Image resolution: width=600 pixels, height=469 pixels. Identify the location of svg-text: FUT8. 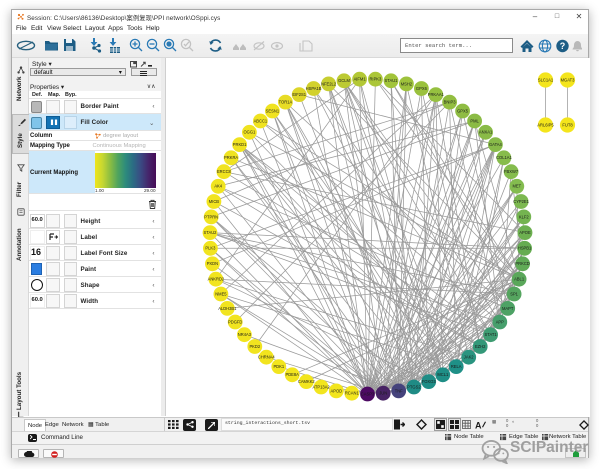
(567, 124).